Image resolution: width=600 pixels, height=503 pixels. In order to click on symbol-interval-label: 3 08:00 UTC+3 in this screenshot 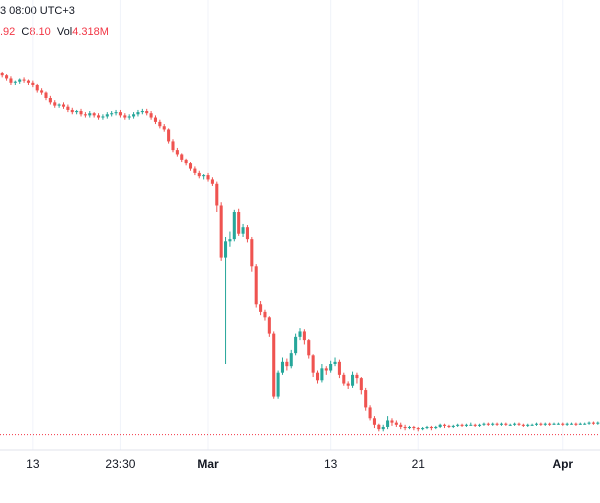, I will do `click(37, 11)`.